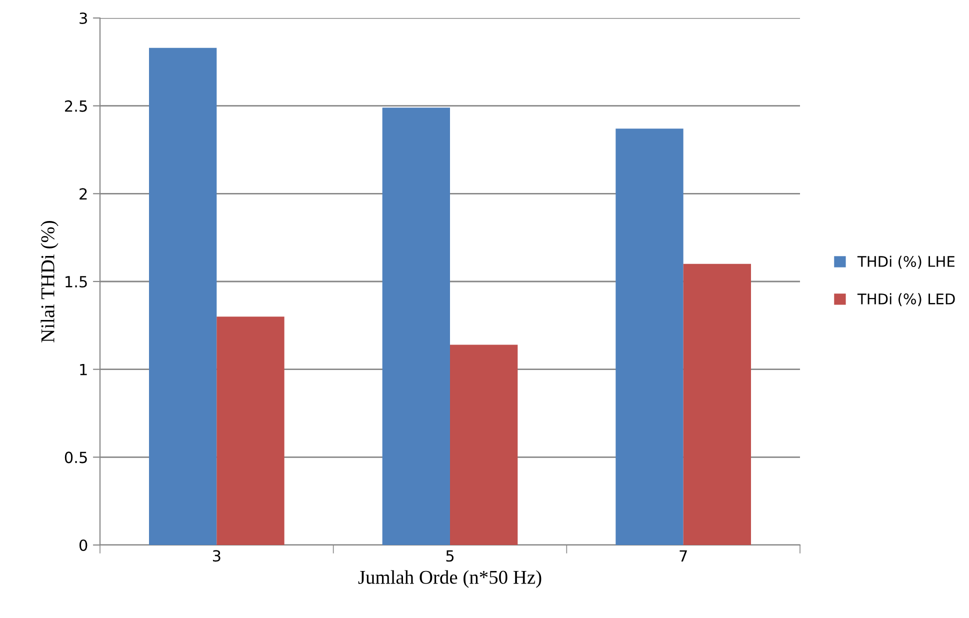 The width and height of the screenshot is (969, 618). What do you see at coordinates (83, 545) in the screenshot?
I see `y-tick-label: 0` at bounding box center [83, 545].